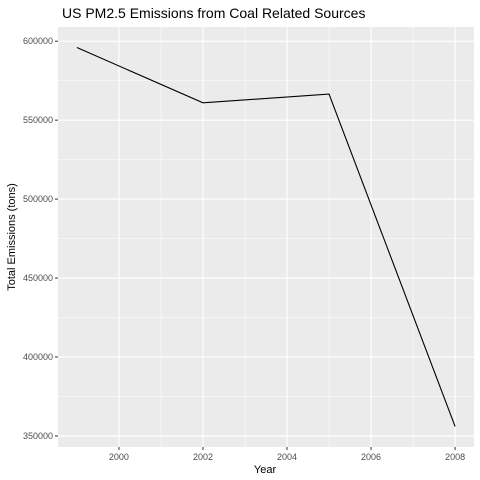  I want to click on x-axis-title: Year, so click(265, 470).